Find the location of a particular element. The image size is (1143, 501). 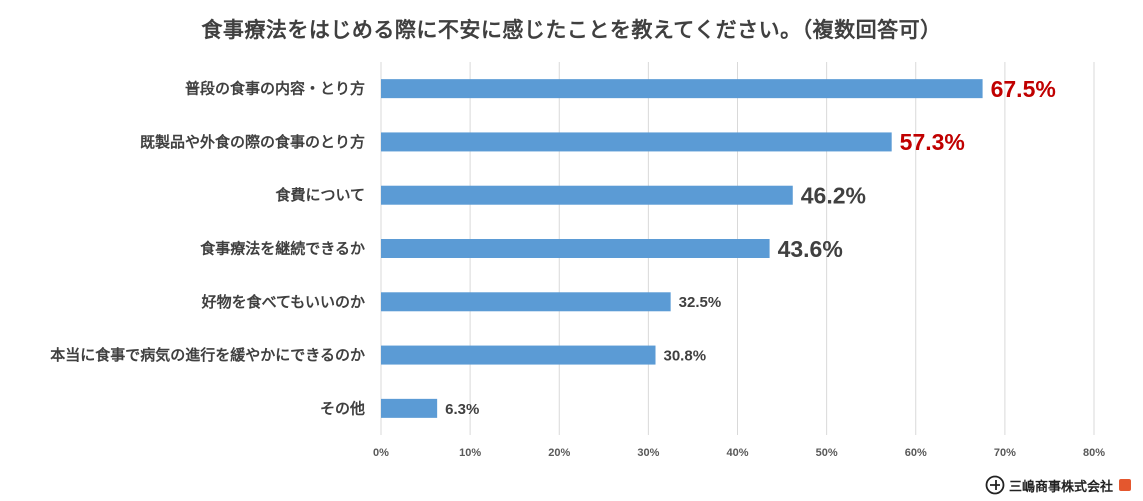

data-label: 30.8% is located at coordinates (685, 355).